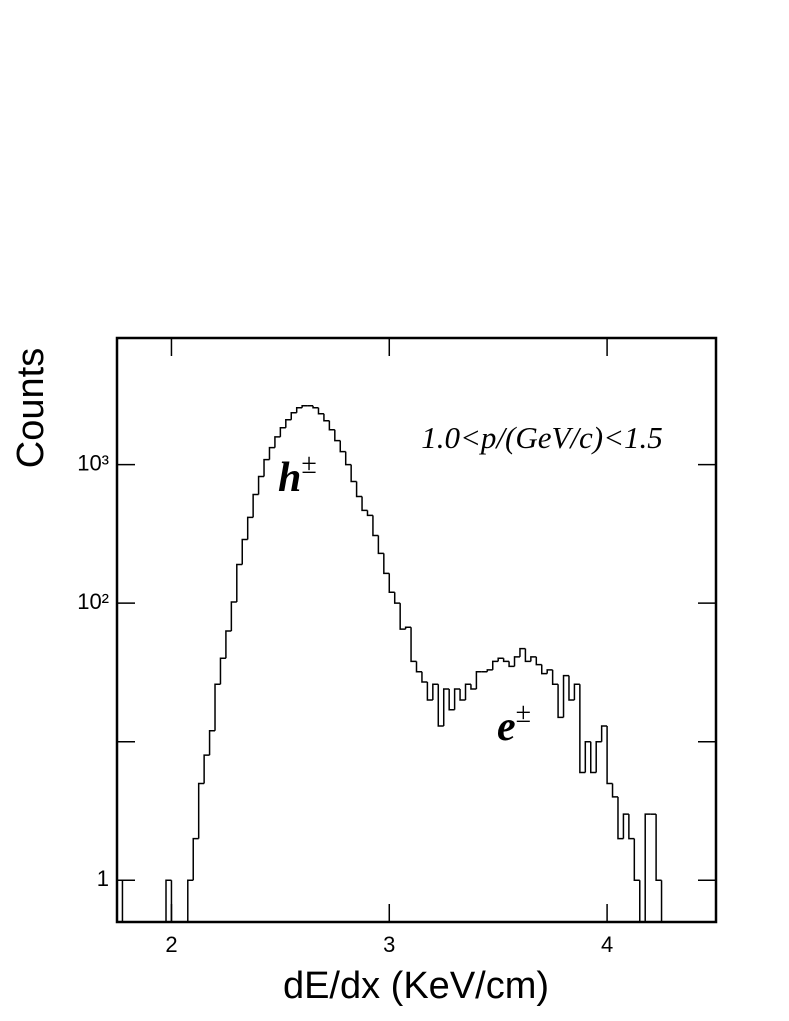 The height and width of the screenshot is (1021, 789). What do you see at coordinates (289, 478) in the screenshot?
I see `peak-label-text: h` at bounding box center [289, 478].